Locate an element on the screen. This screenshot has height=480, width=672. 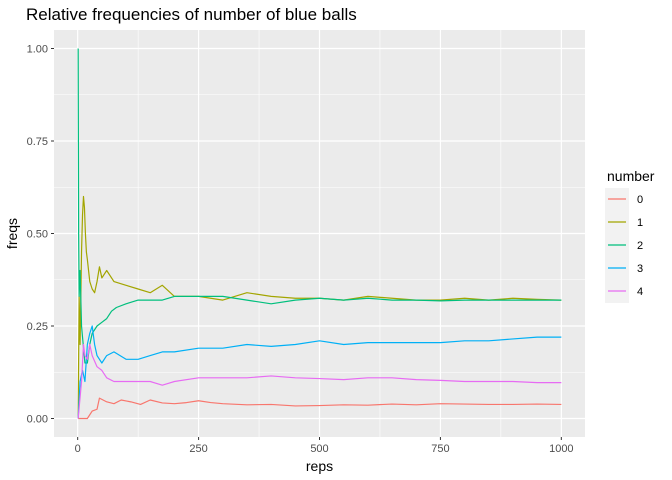
legend-label-0: 0 is located at coordinates (640, 200).